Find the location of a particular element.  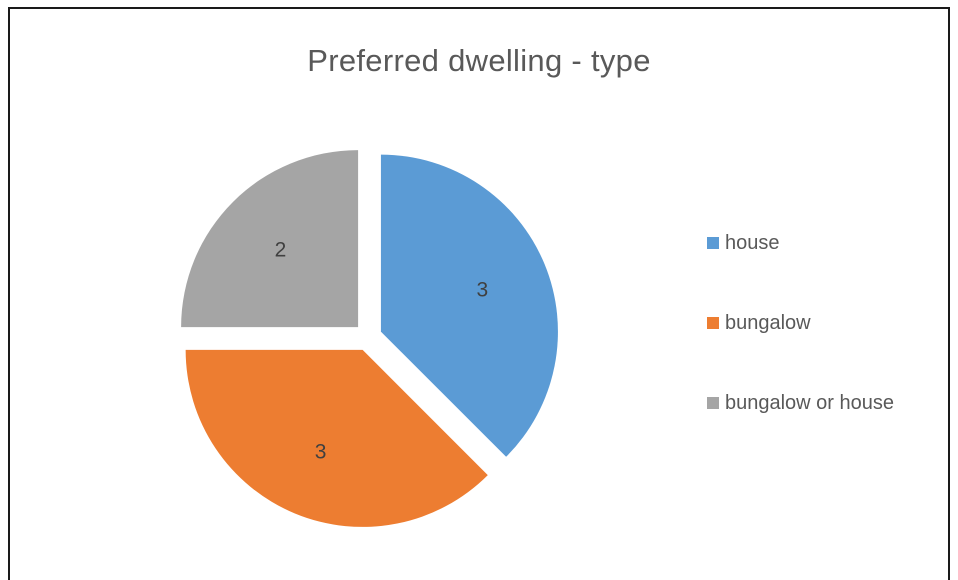

chart-title: Preferred dwelling - type is located at coordinates (479, 60).